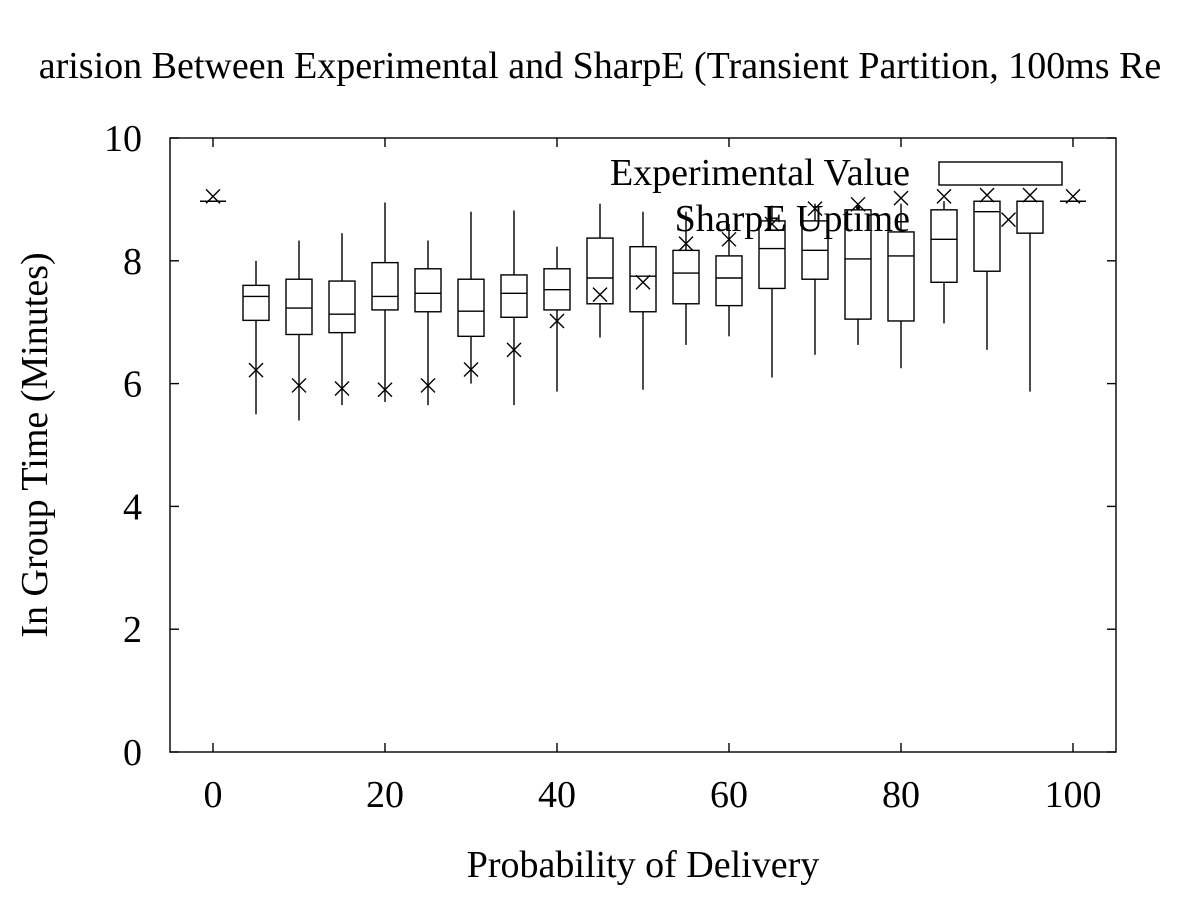 The height and width of the screenshot is (900, 1200). What do you see at coordinates (385, 795) in the screenshot?
I see `x-tick-label: 20` at bounding box center [385, 795].